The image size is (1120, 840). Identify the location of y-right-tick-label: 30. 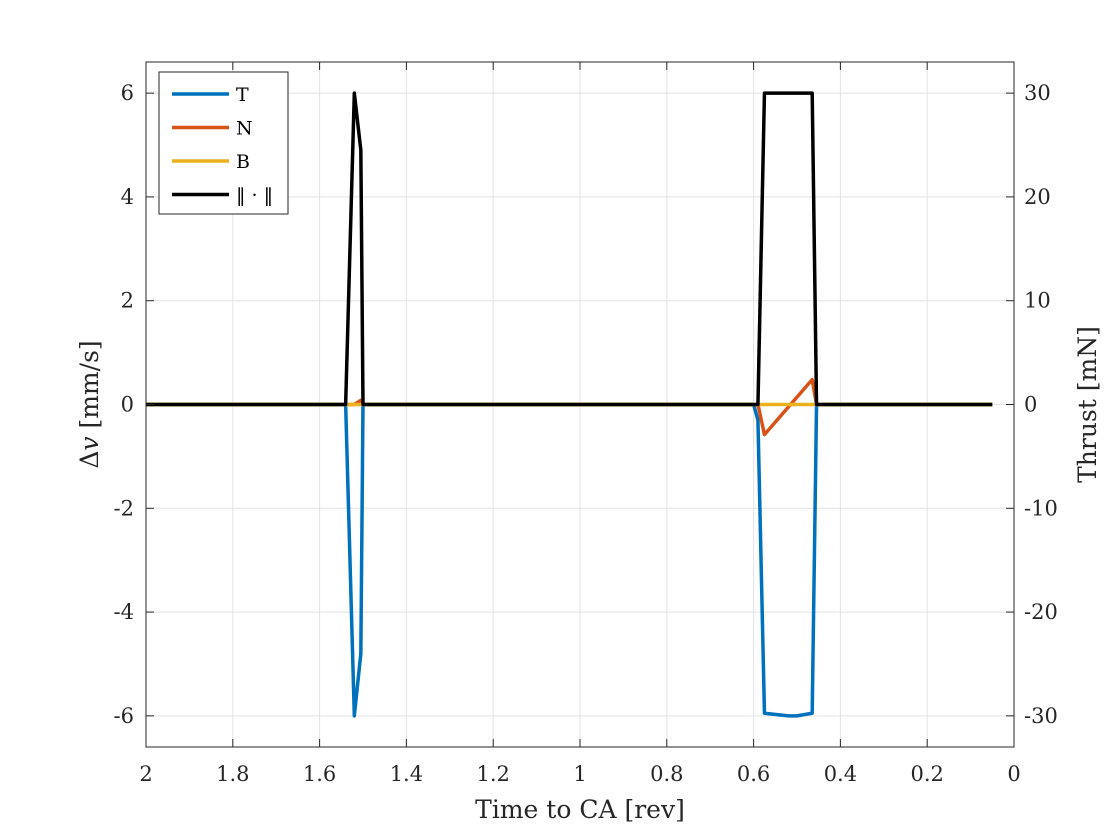
(1037, 93).